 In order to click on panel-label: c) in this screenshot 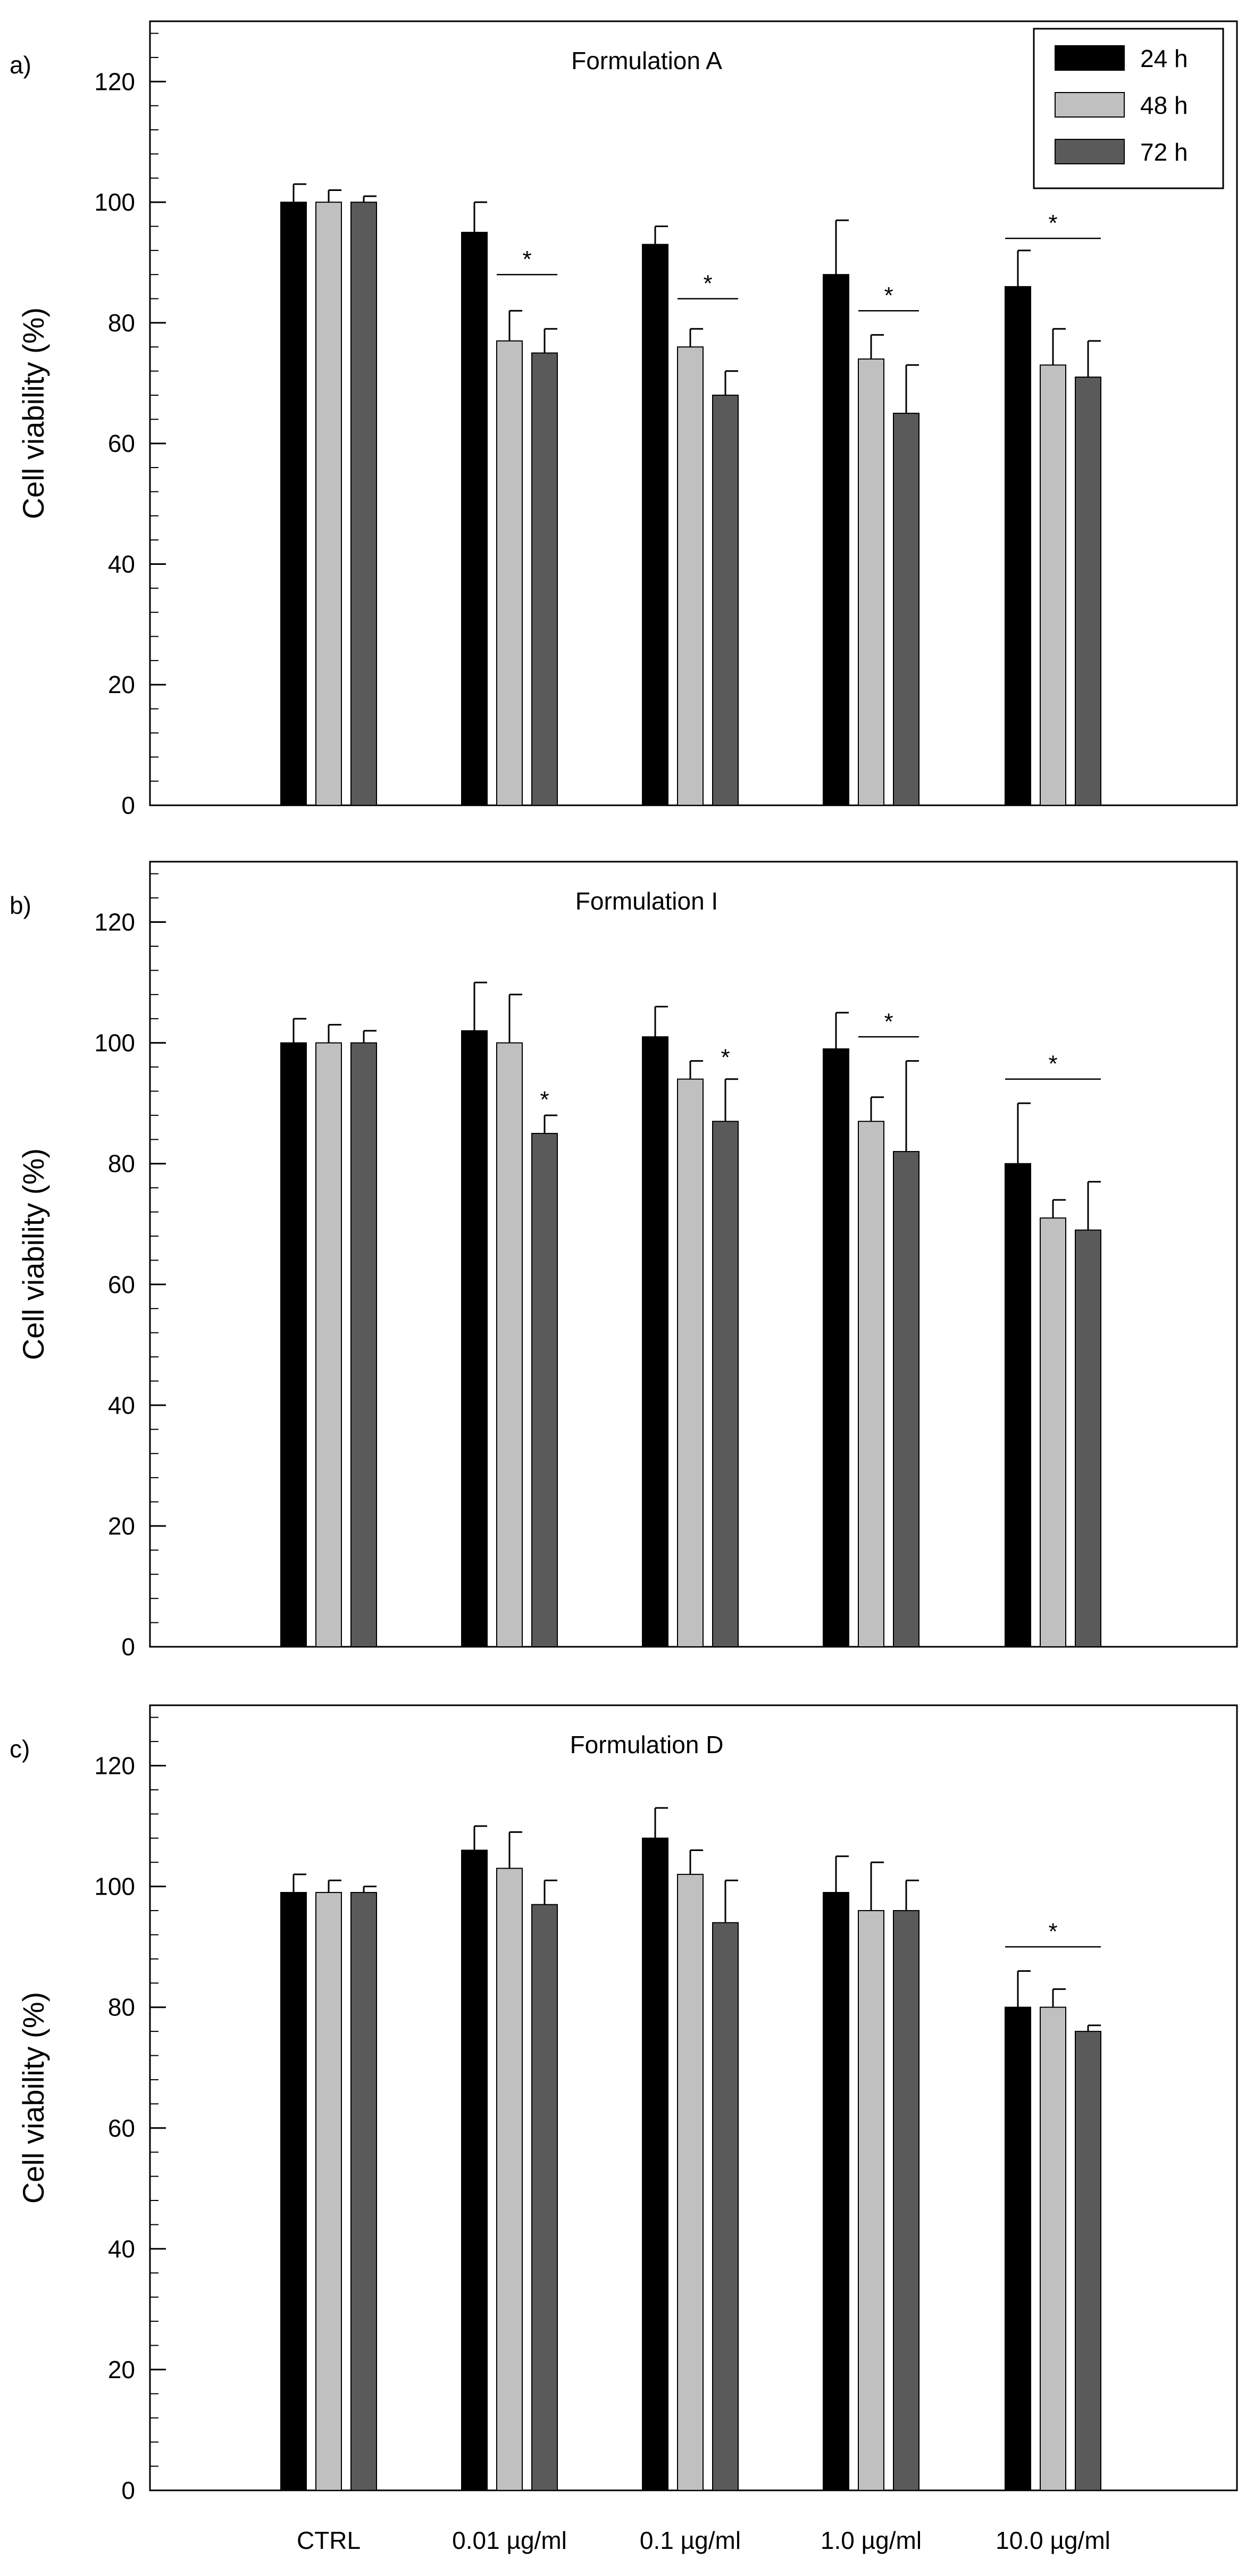, I will do `click(20, 1749)`.